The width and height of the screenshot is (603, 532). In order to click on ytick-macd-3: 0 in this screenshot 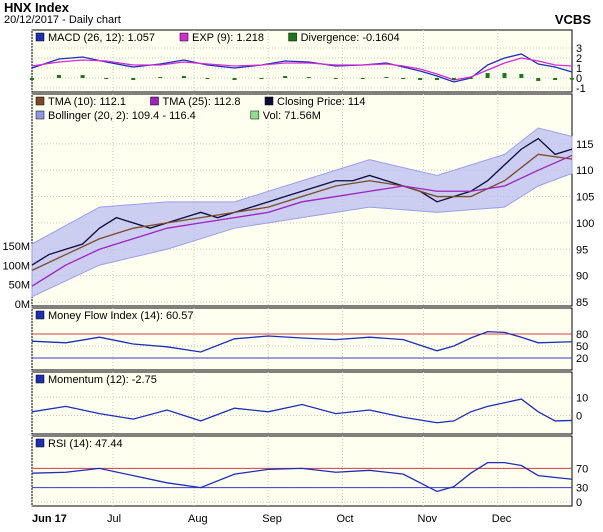, I will do `click(579, 79)`.